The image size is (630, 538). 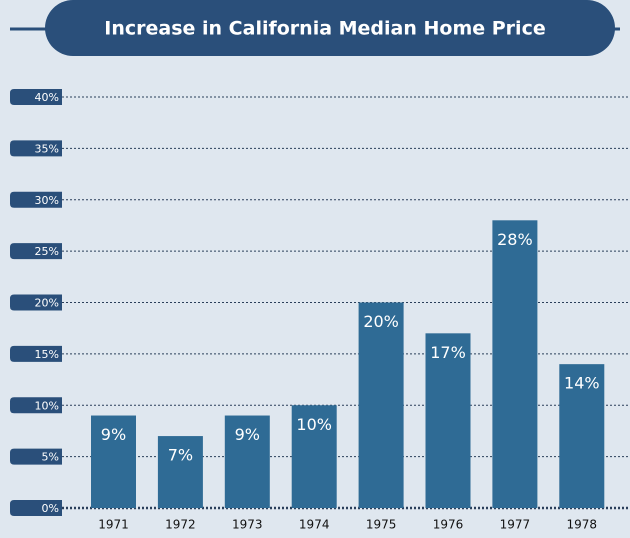 What do you see at coordinates (448, 525) in the screenshot?
I see `x-tick-label: 1976` at bounding box center [448, 525].